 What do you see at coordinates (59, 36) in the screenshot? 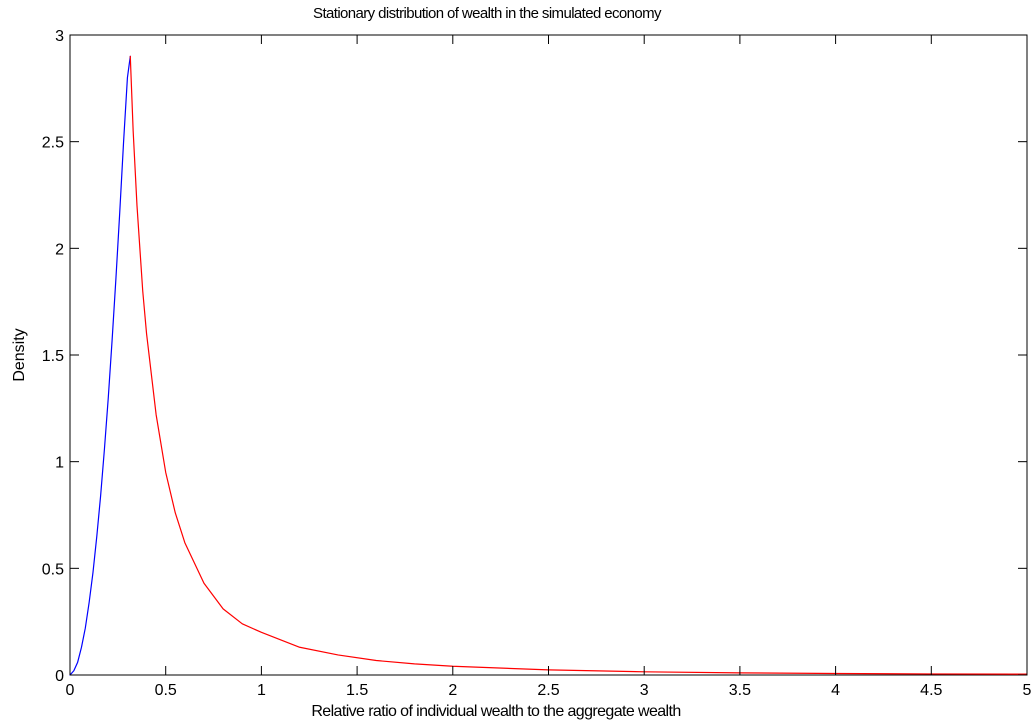
I see `y-tick-label: 3` at bounding box center [59, 36].